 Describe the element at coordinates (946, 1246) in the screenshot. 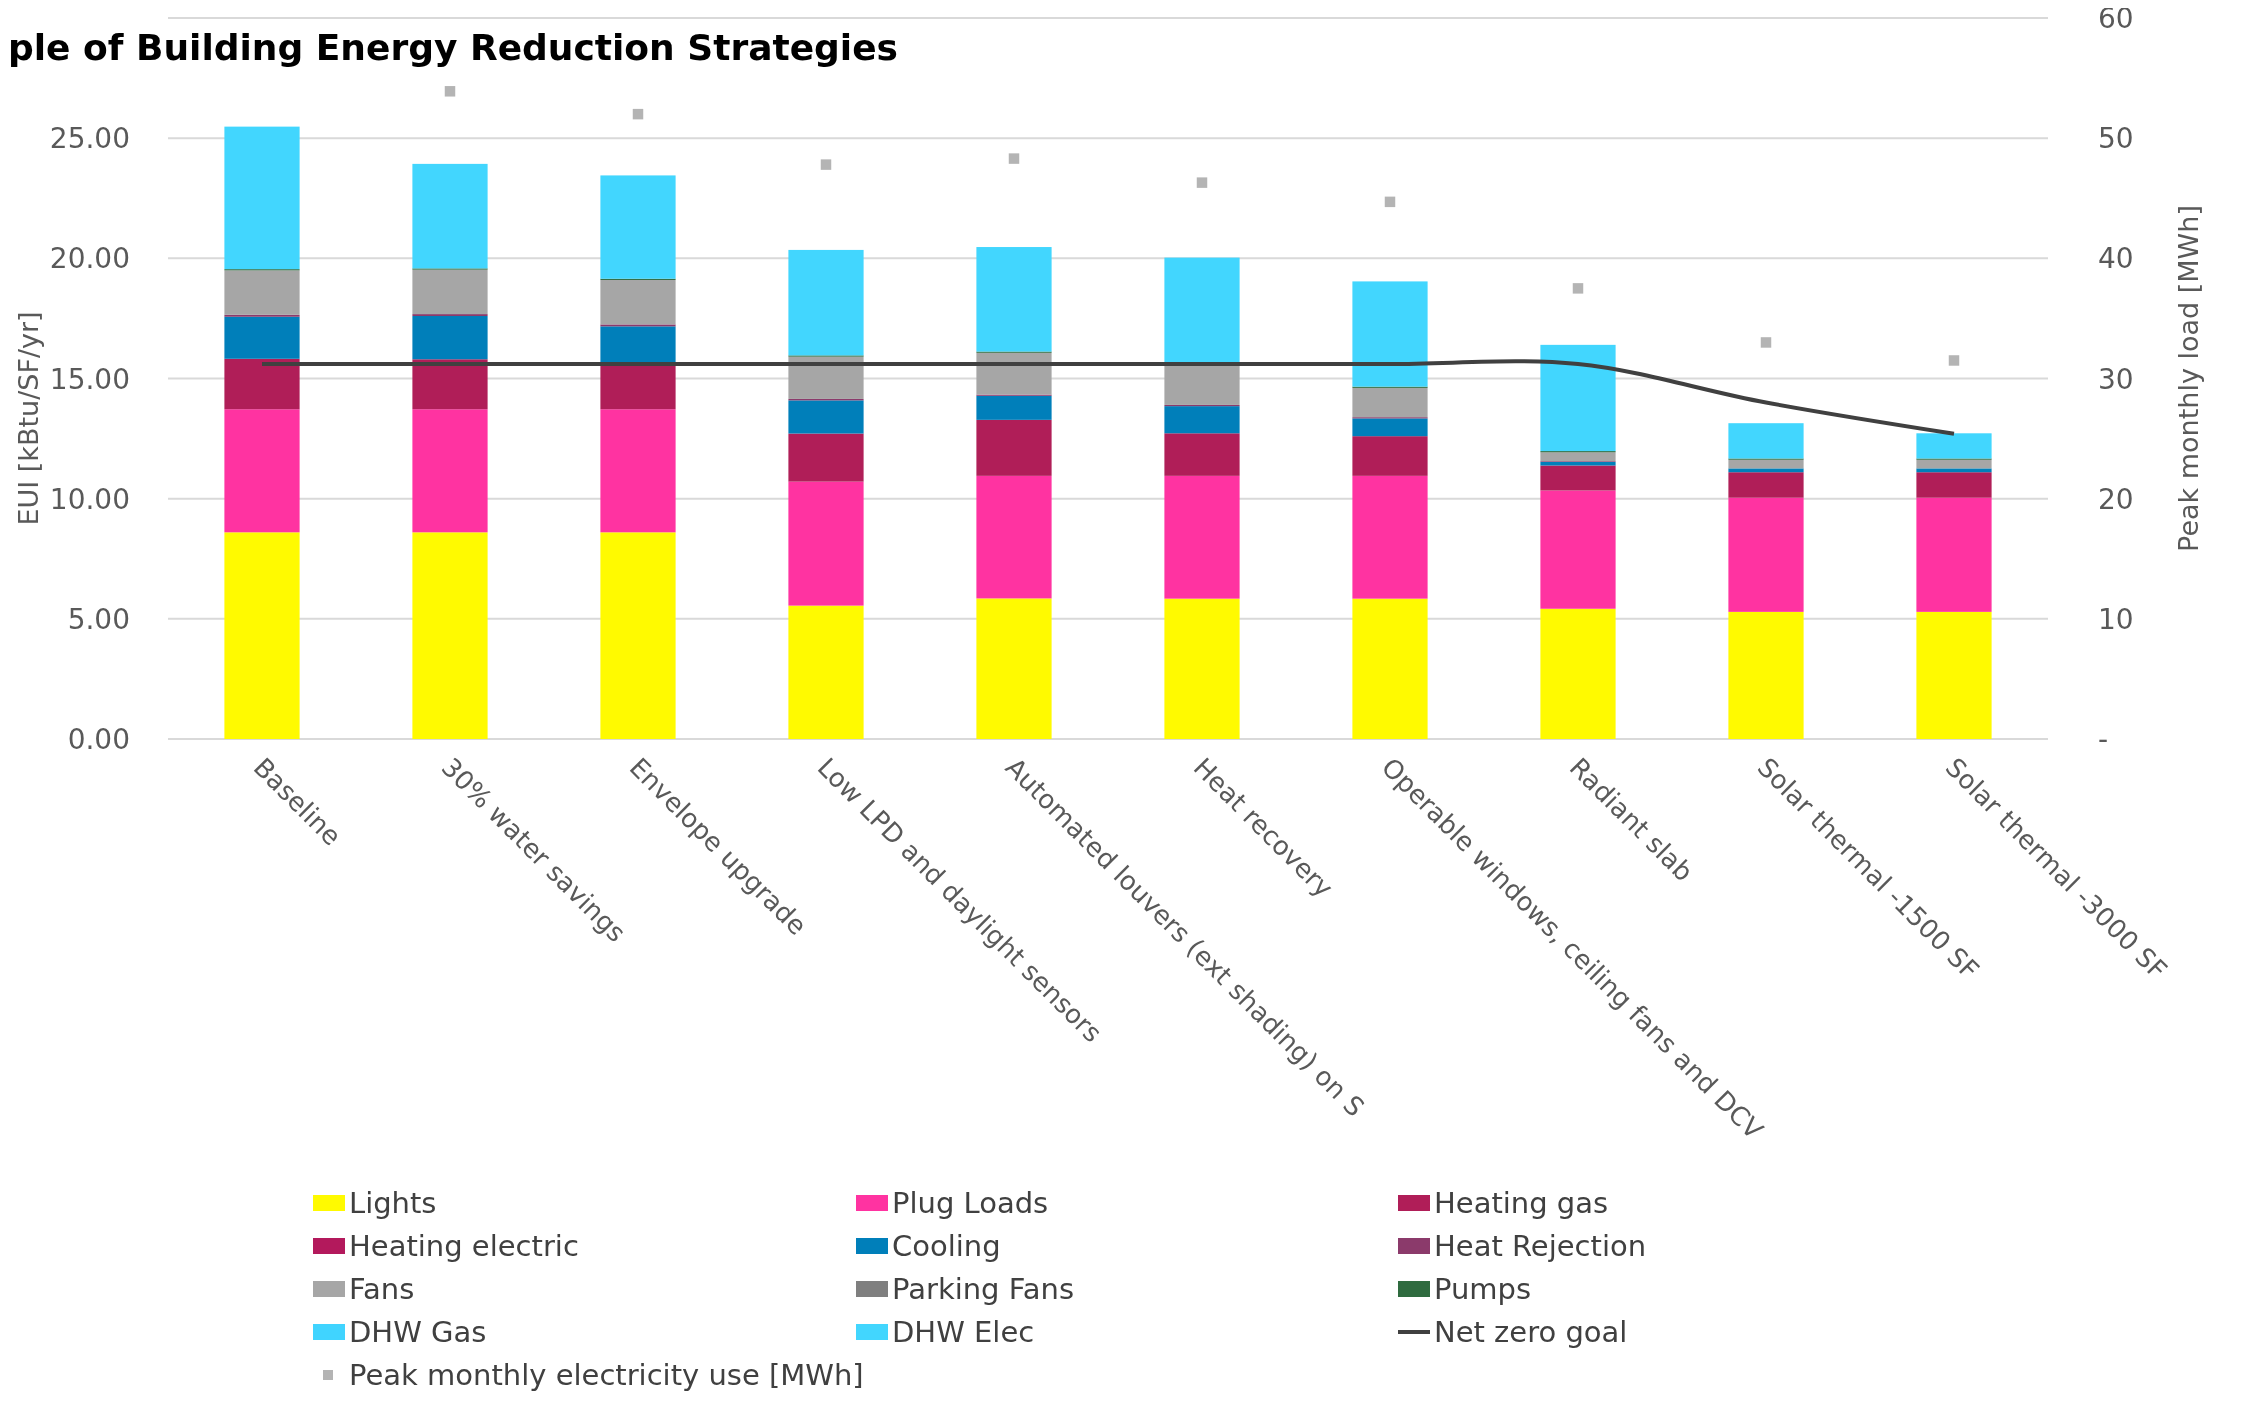

I see `legend-label: Cooling` at that location.